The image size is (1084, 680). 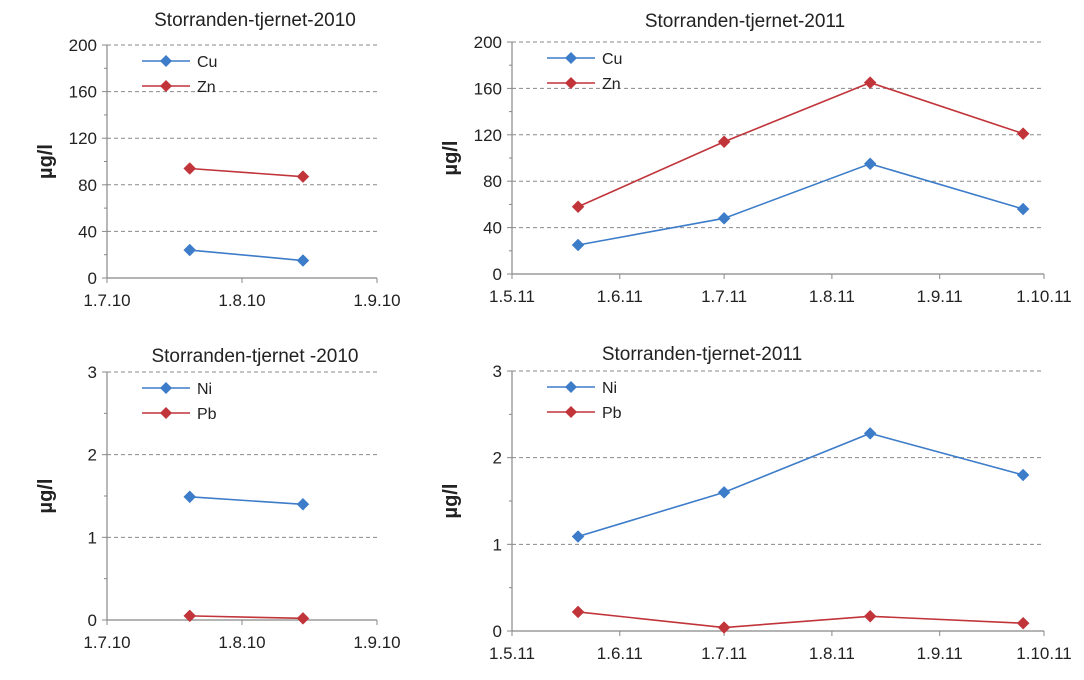 I want to click on chart-title: Storranden-tjernet-2010, so click(x=255, y=20).